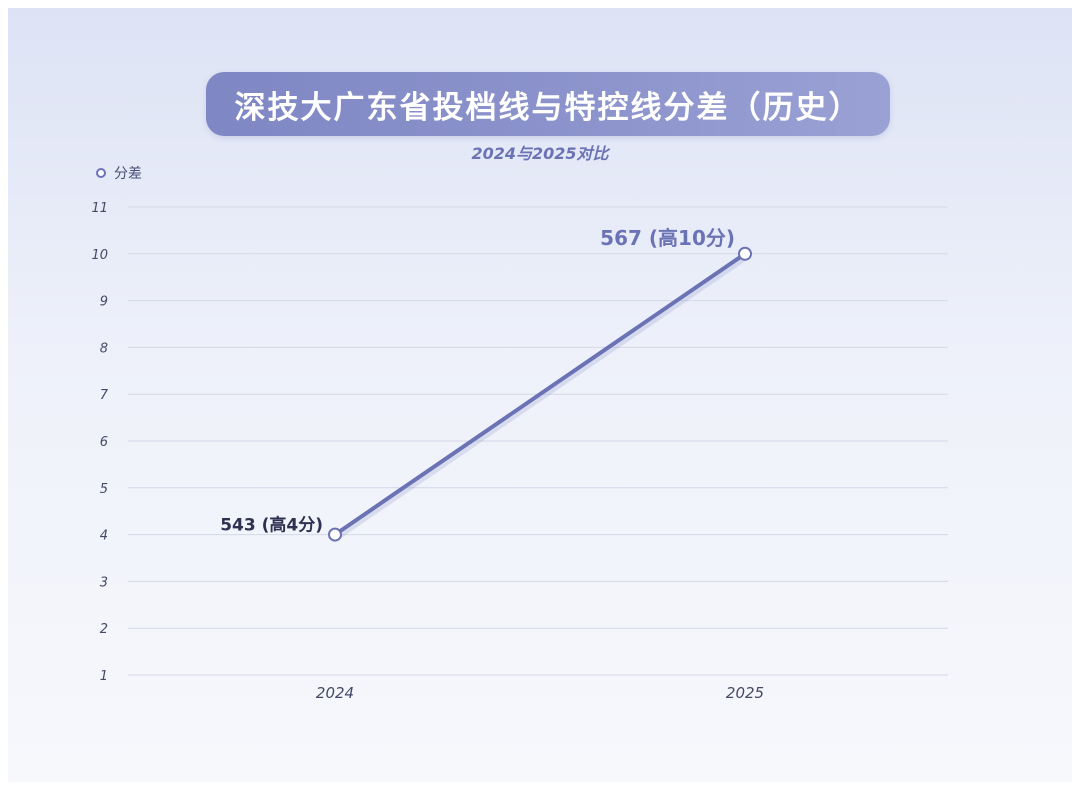 This screenshot has height=790, width=1080. What do you see at coordinates (104, 676) in the screenshot?
I see `y-tick-label: 1` at bounding box center [104, 676].